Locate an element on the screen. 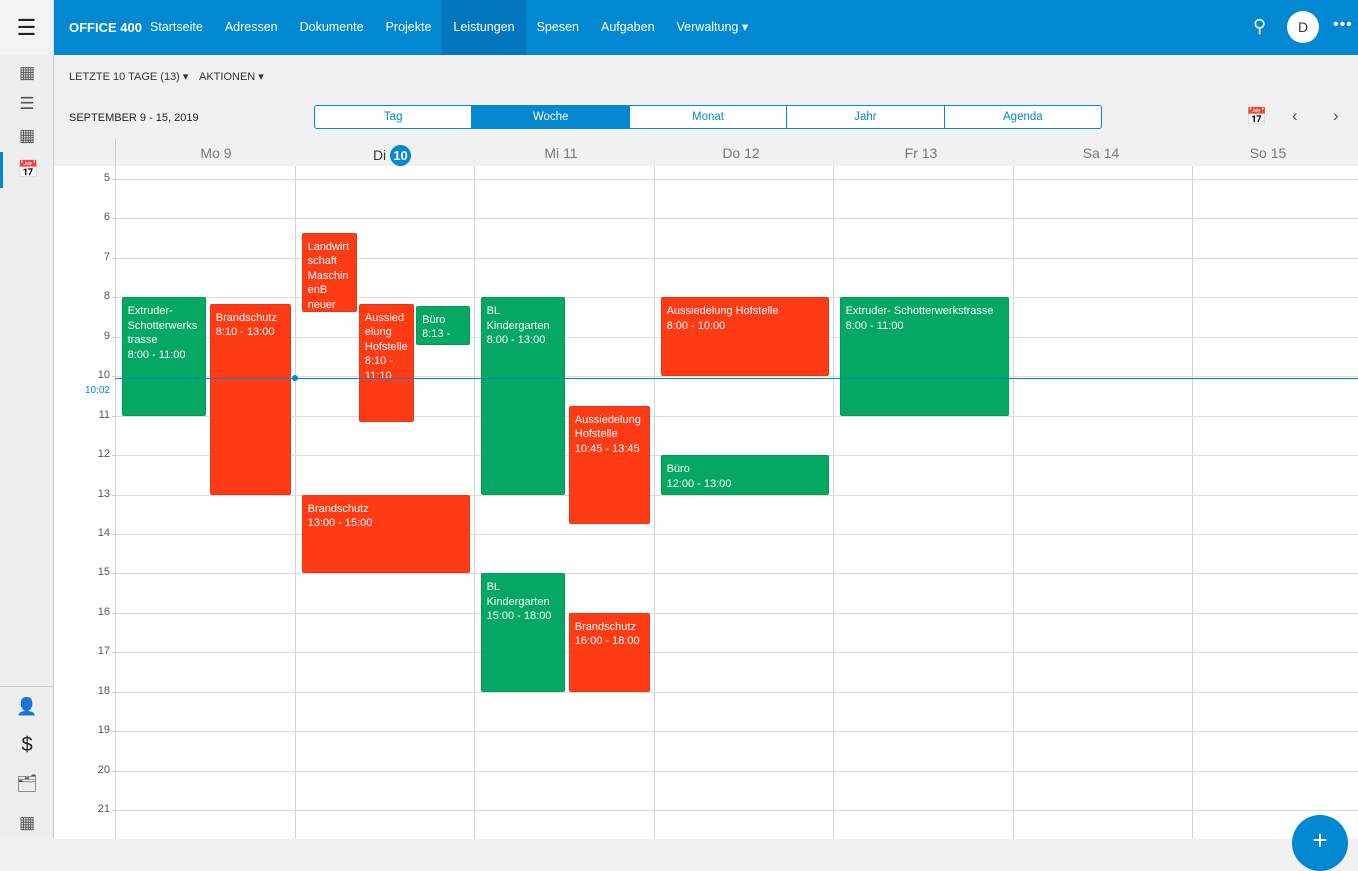 The height and width of the screenshot is (871, 1358). tab-tag: Tag is located at coordinates (394, 117).